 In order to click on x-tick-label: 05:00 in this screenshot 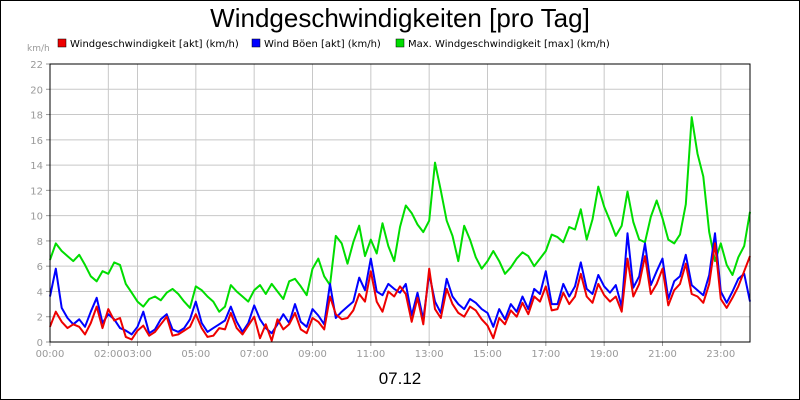, I will do `click(195, 354)`.